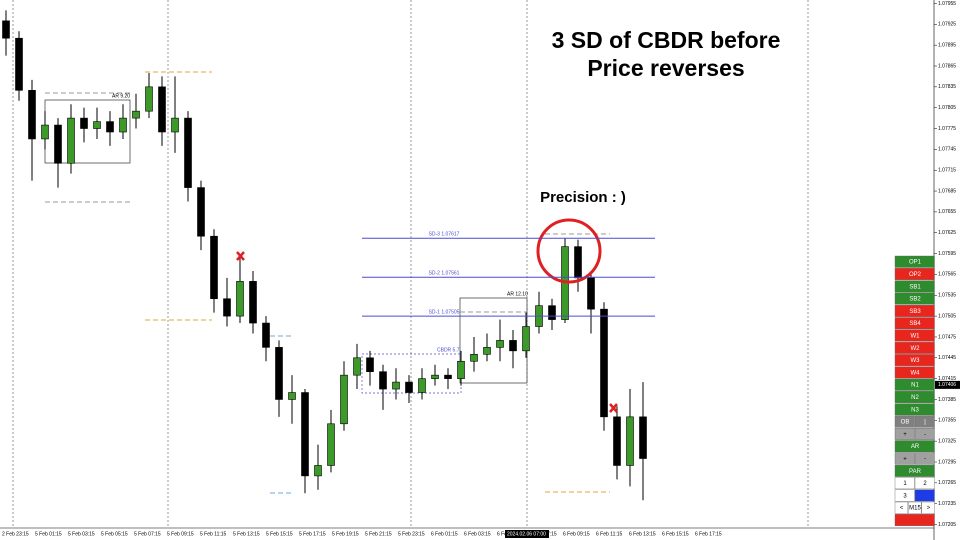 The height and width of the screenshot is (540, 960). I want to click on price-marker, so click(947, 384).